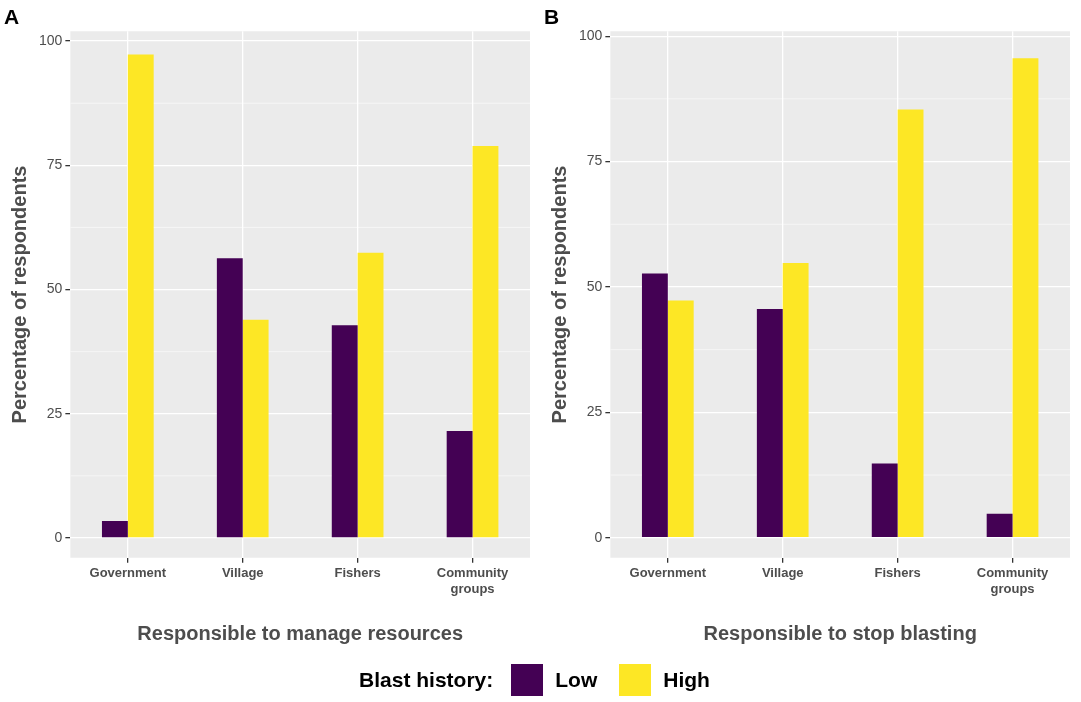 The height and width of the screenshot is (702, 1081). What do you see at coordinates (552, 17) in the screenshot?
I see `chart-title: B` at bounding box center [552, 17].